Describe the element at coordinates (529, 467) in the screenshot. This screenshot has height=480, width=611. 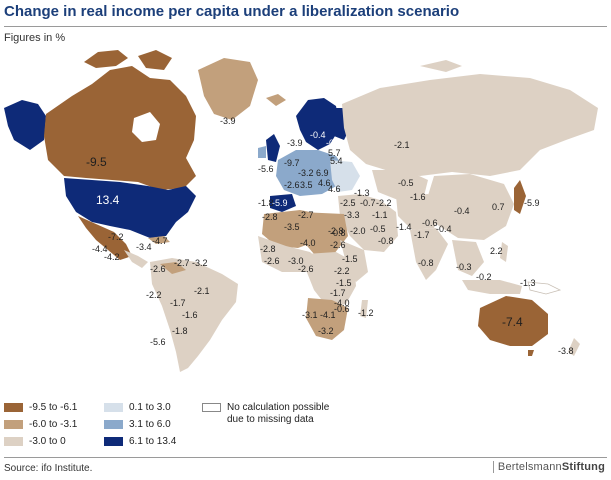
I see `brand-regular: Bertelsmann` at that location.